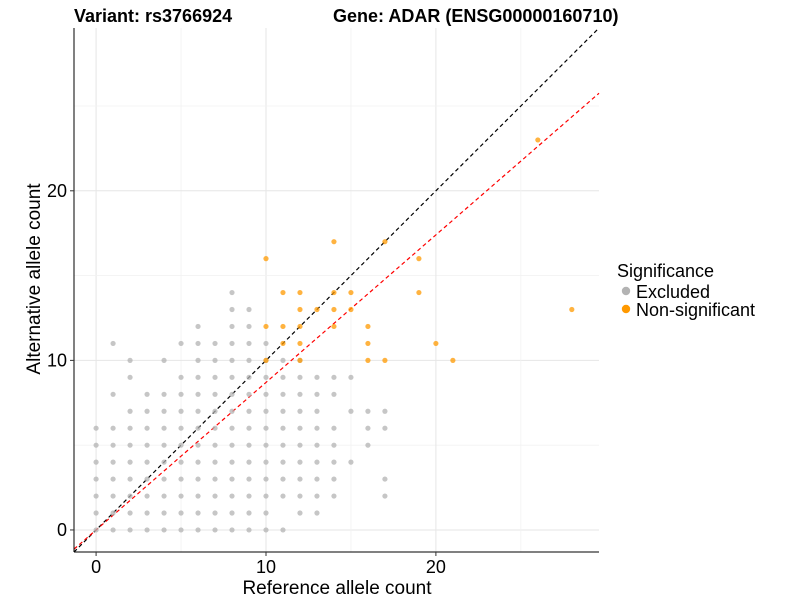  Describe the element at coordinates (626, 291) in the screenshot. I see `legend-swatch-excluded` at that location.